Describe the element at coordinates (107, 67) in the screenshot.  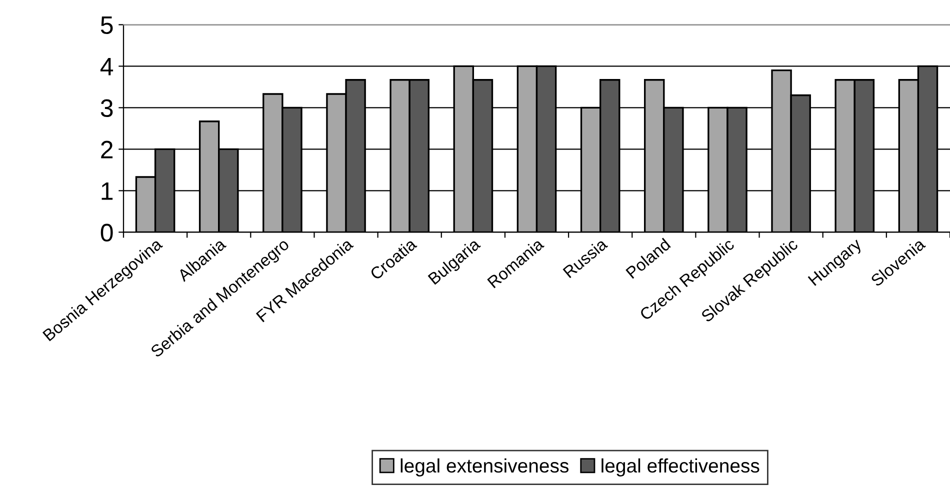
I see `y-tick-label: 4` at that location.